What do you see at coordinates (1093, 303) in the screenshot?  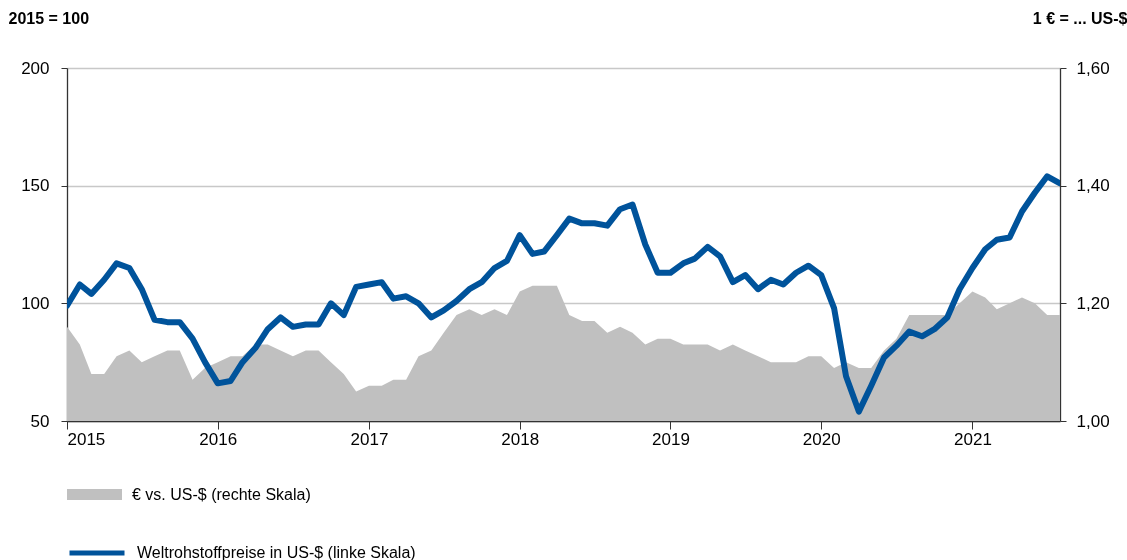 I see `y2-tick-label: 1,20` at bounding box center [1093, 303].